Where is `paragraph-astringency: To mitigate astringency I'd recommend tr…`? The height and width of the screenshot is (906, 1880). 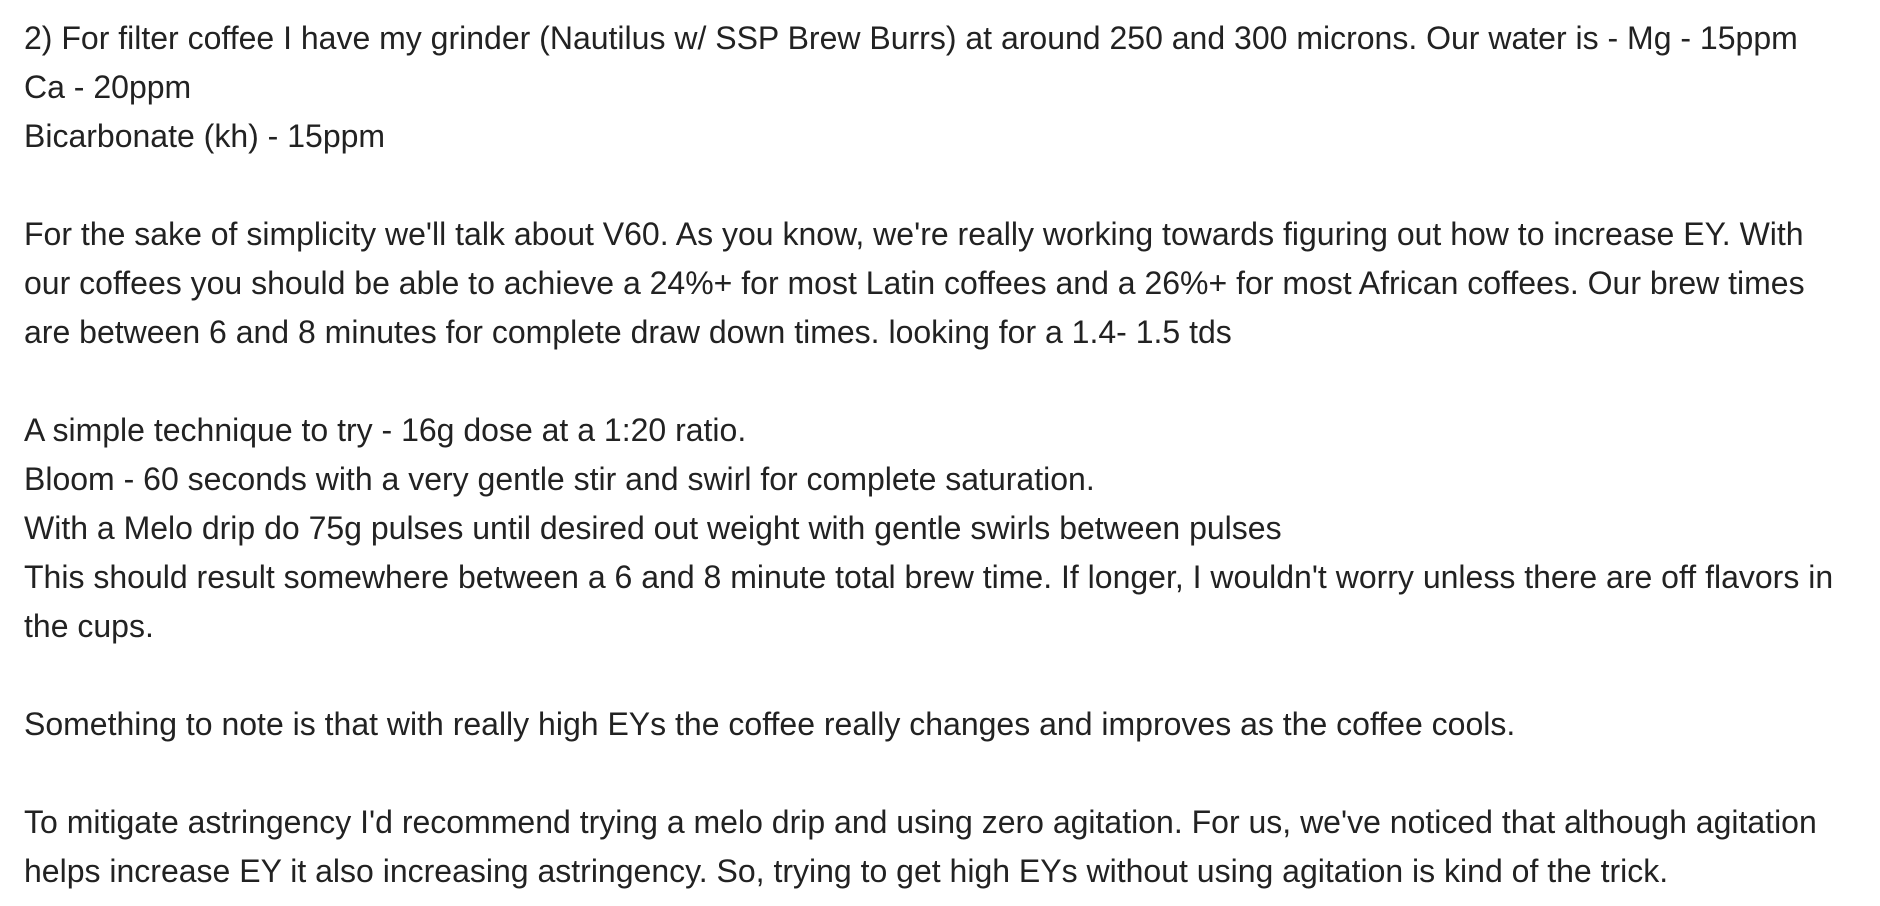 paragraph-astringency: To mitigate astringency I'd recommend tr… is located at coordinates (949, 847).